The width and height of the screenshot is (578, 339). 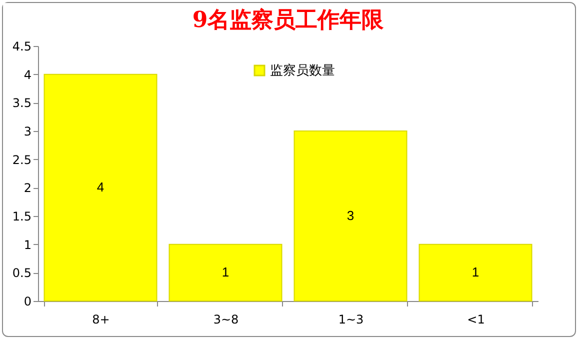 What do you see at coordinates (302, 70) in the screenshot?
I see `legend-label: 监察员数量` at bounding box center [302, 70].